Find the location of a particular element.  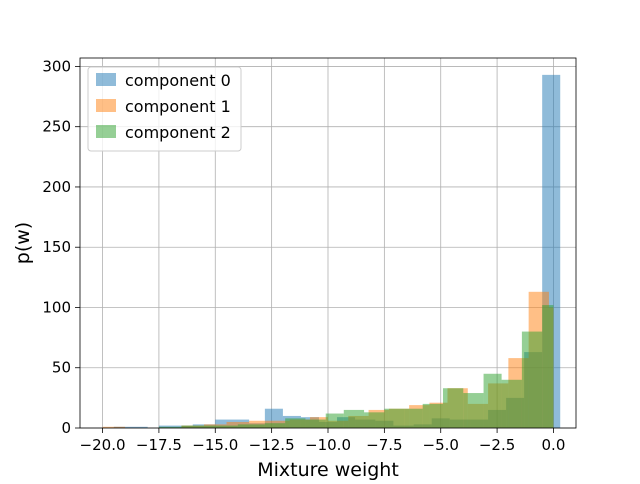

y-axis-ticks: 0 50 100 150 200 250 300 is located at coordinates (61, 247).